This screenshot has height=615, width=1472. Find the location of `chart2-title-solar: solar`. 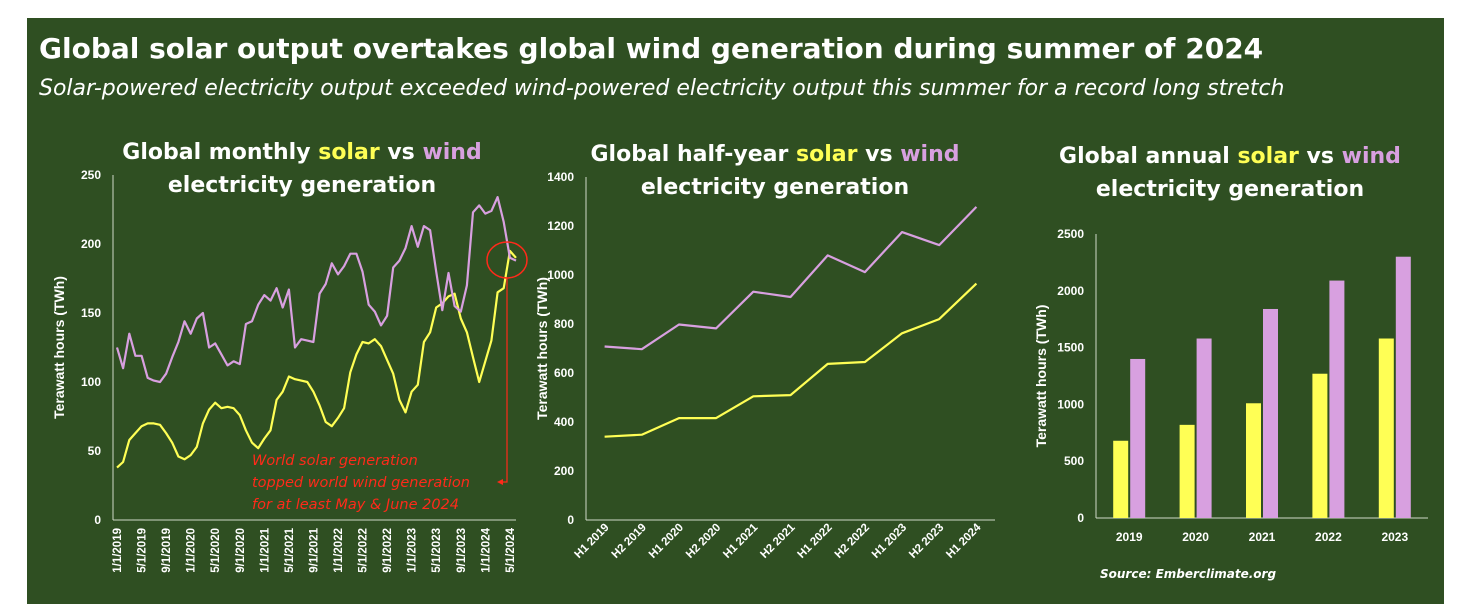

chart2-title-solar: solar is located at coordinates (827, 154).